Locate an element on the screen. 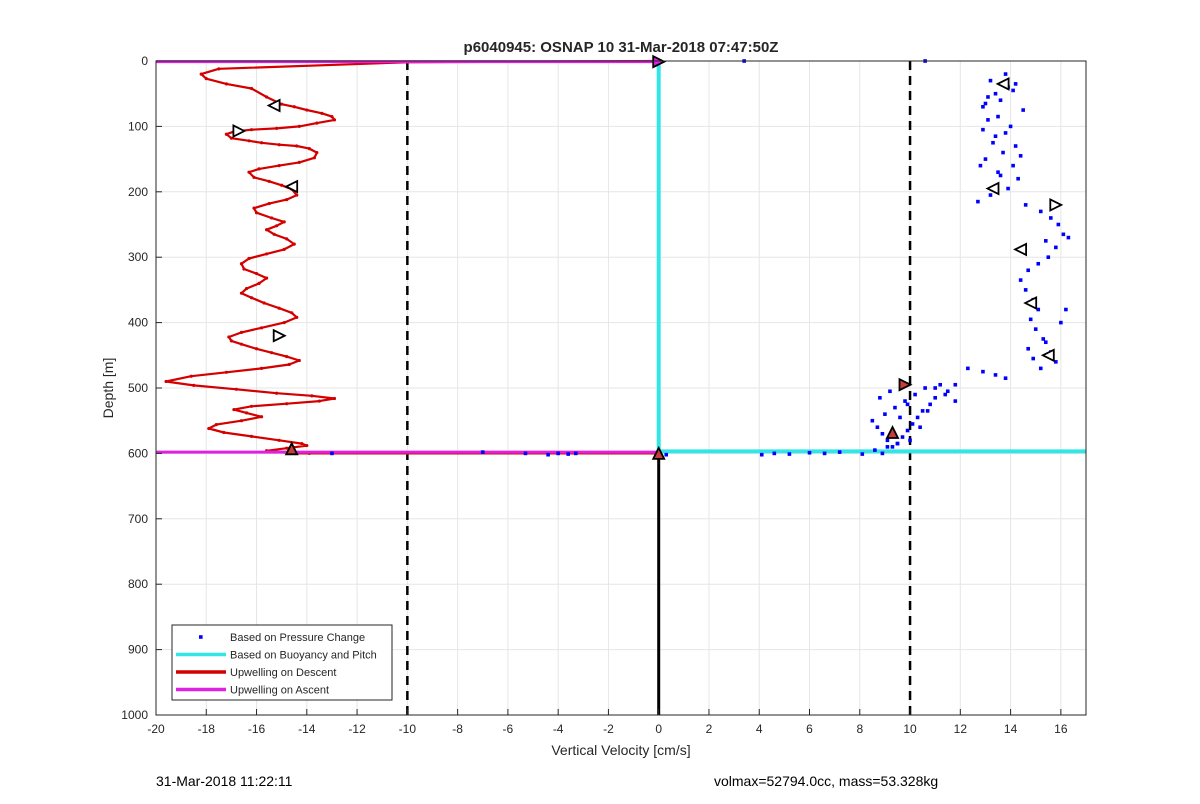 This screenshot has width=1200, height=804. x-tick-label: -16 is located at coordinates (257, 729).